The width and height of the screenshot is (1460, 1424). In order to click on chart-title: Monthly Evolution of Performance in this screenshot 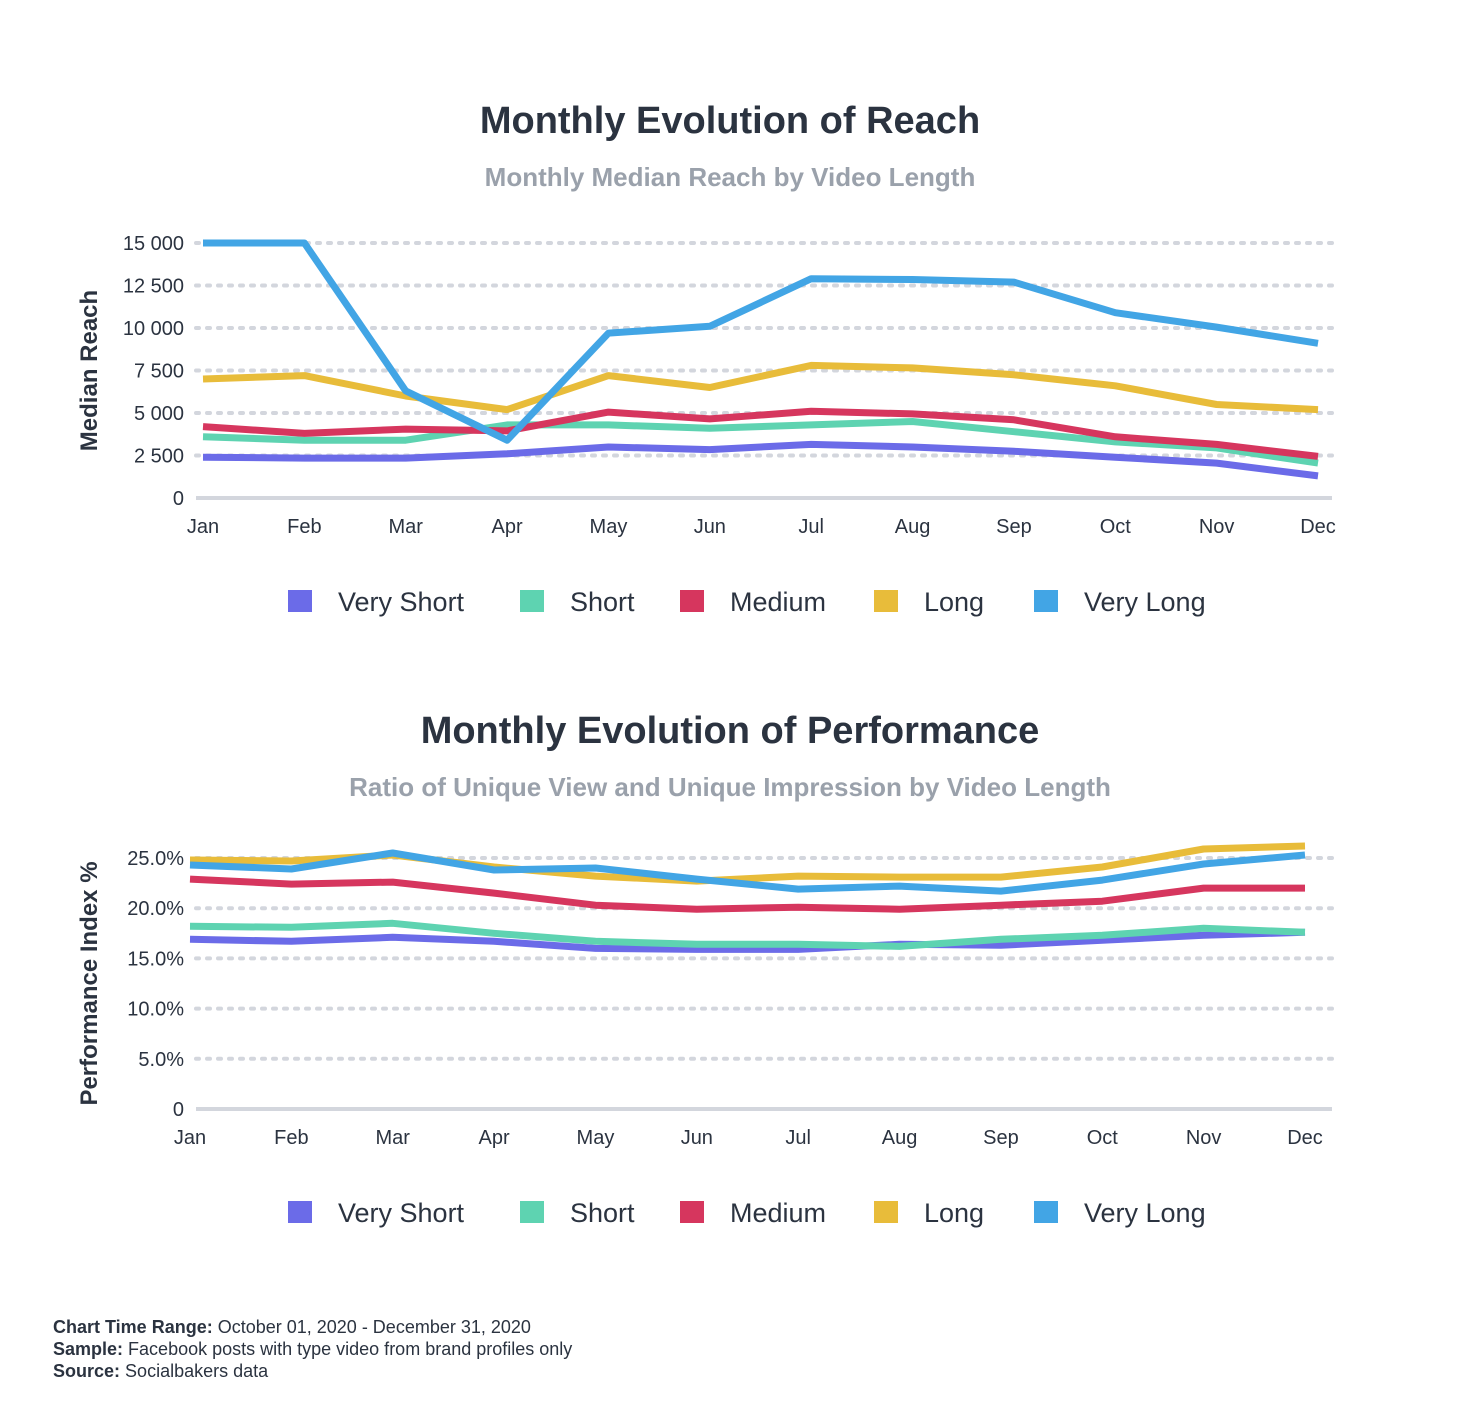, I will do `click(730, 731)`.